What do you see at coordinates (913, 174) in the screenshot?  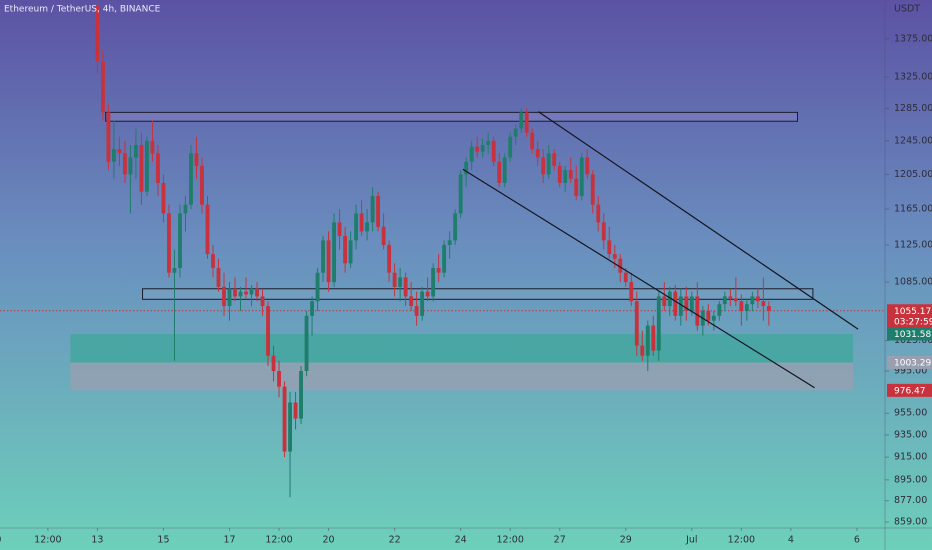 I see `y-tick-label: 1205.00` at bounding box center [913, 174].